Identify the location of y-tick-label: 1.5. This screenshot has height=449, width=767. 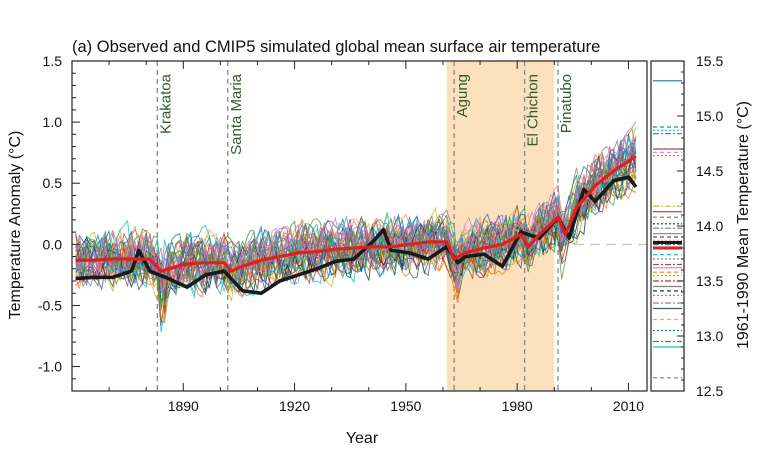
(53, 61).